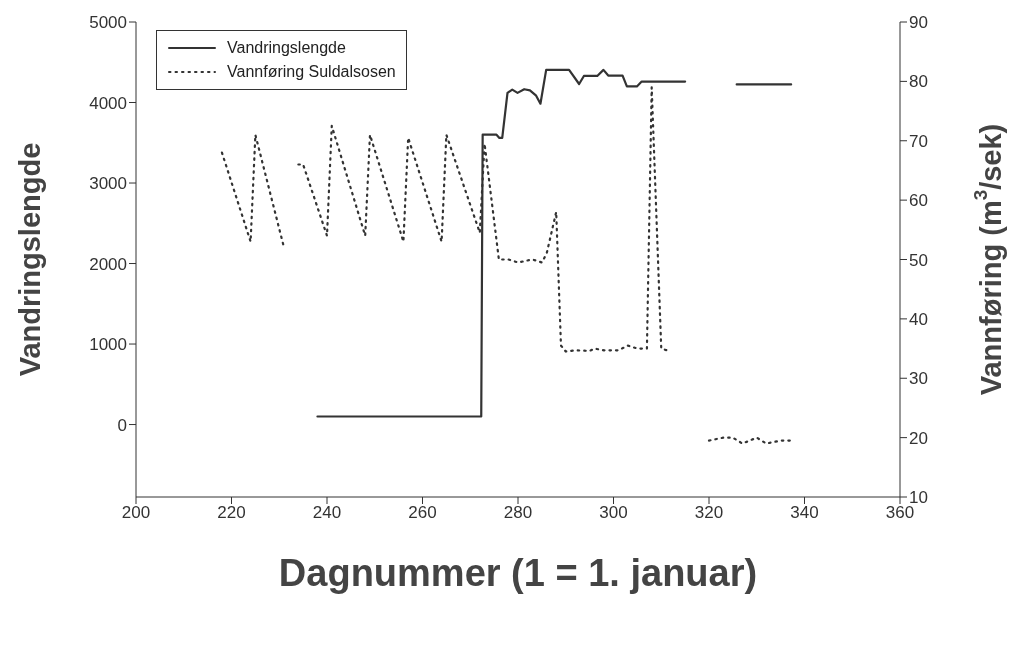  Describe the element at coordinates (231, 513) in the screenshot. I see `x-tick-label: 220` at that location.